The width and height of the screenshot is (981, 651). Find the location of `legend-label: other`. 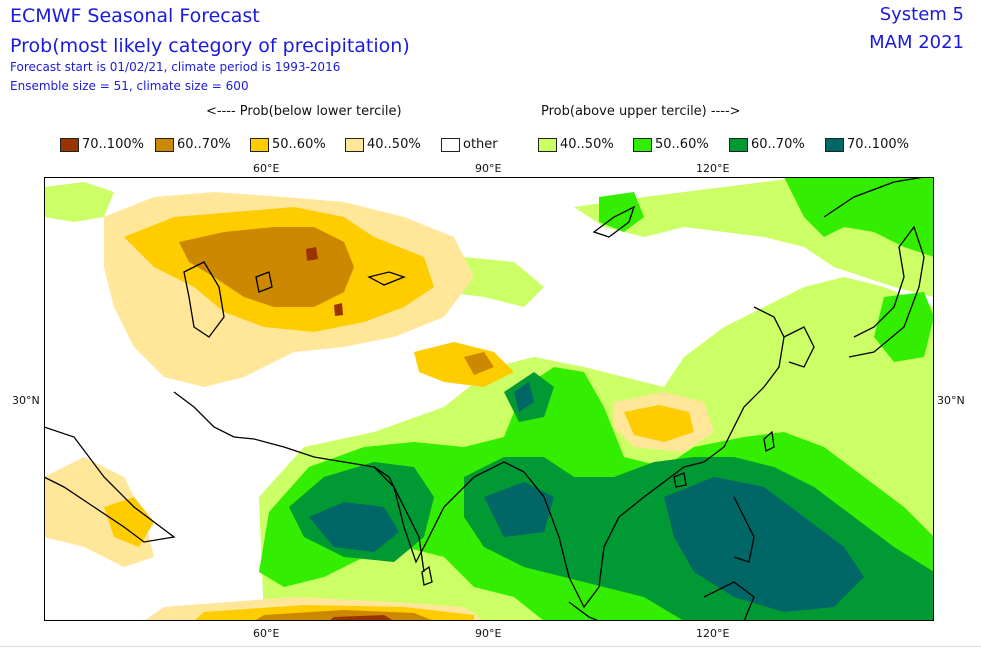

legend-label: other is located at coordinates (480, 144).